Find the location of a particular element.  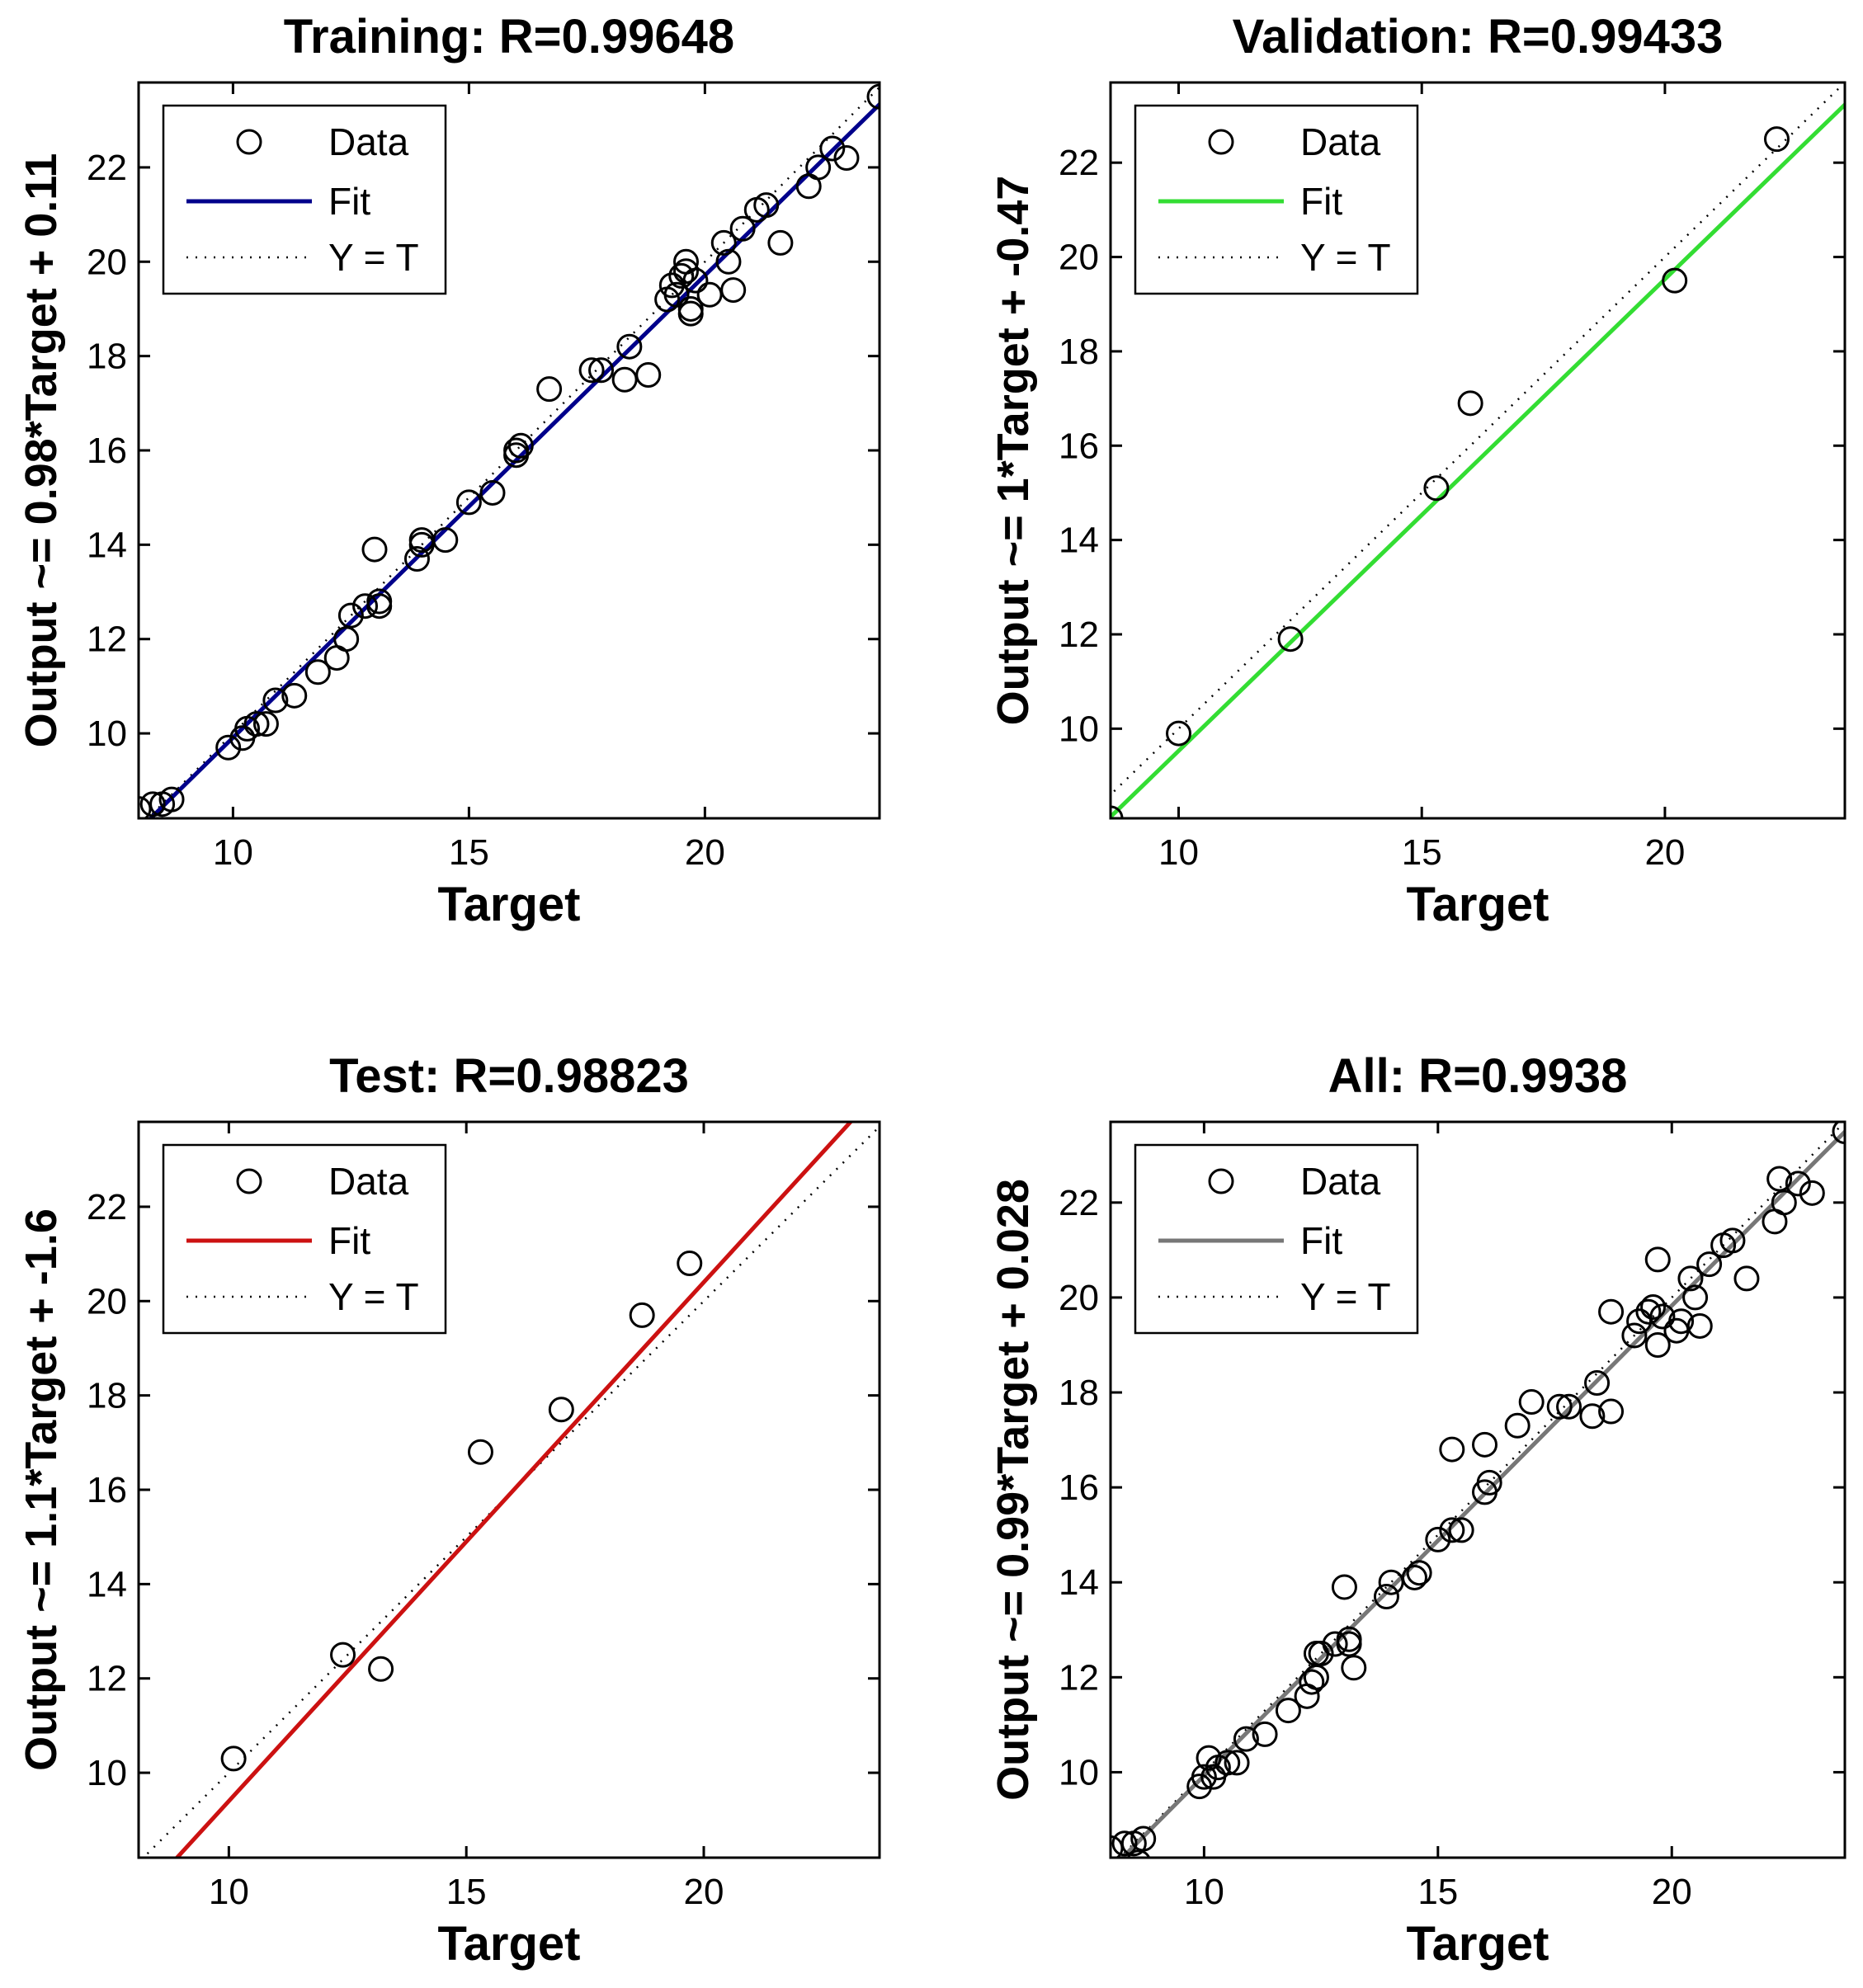

chart-title: Test: R=0.98823 is located at coordinates (509, 1076).